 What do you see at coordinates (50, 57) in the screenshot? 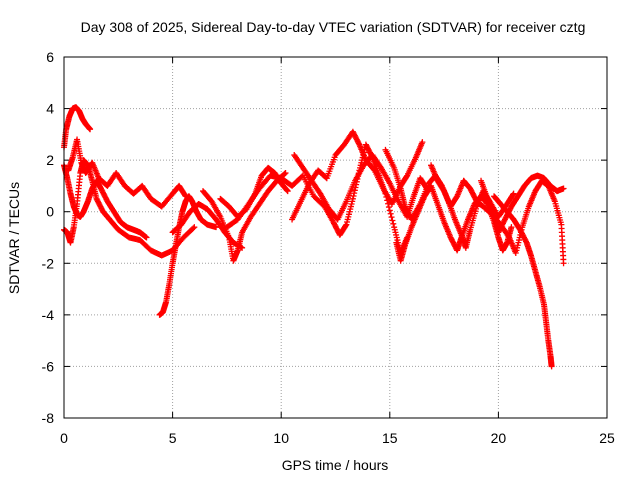
I see `y-tick-label: 6` at bounding box center [50, 57].